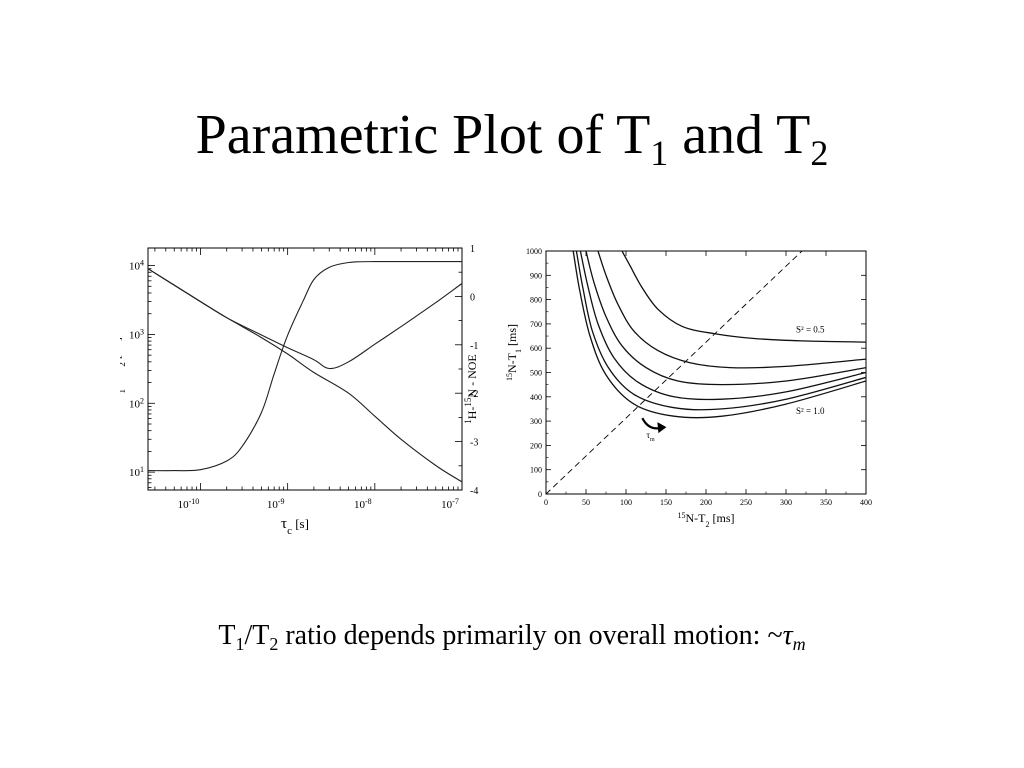  What do you see at coordinates (472, 249) in the screenshot?
I see `y2-tick-label: 1` at bounding box center [472, 249].